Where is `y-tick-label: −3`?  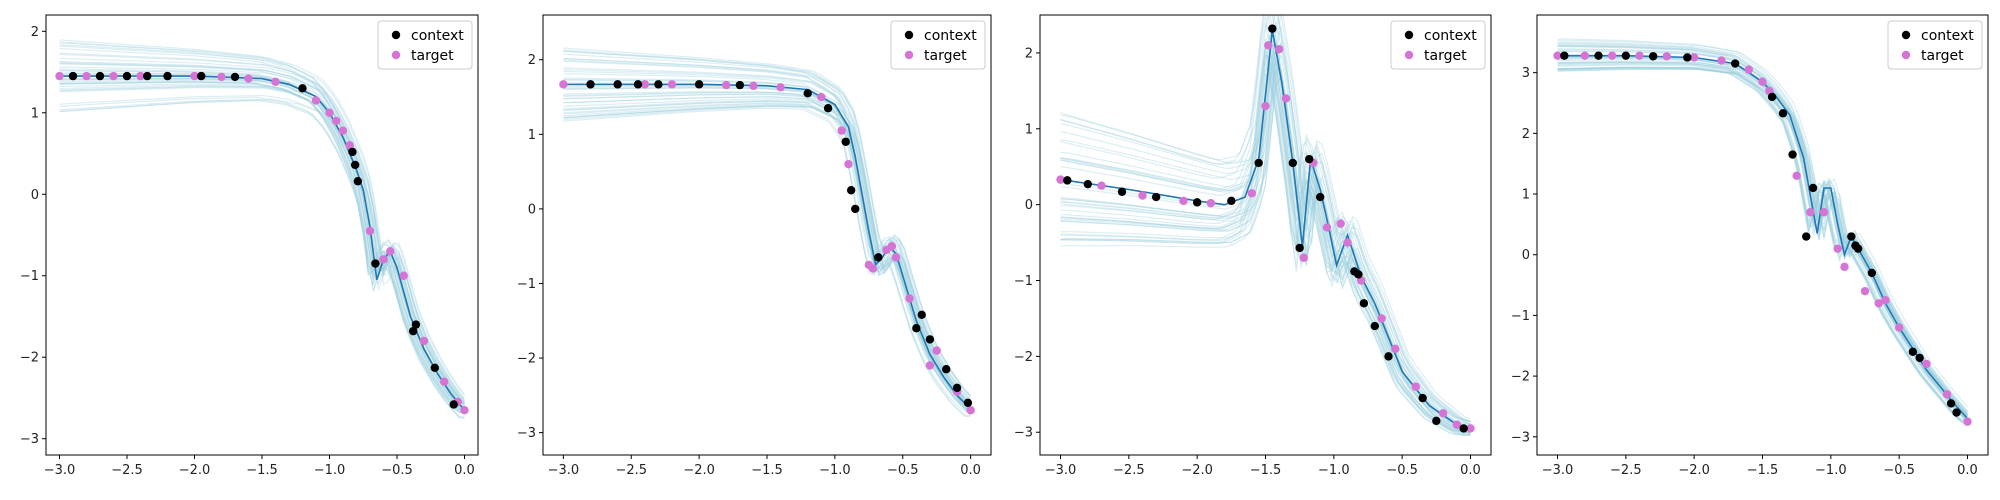 y-tick-label: −3 is located at coordinates (29, 439).